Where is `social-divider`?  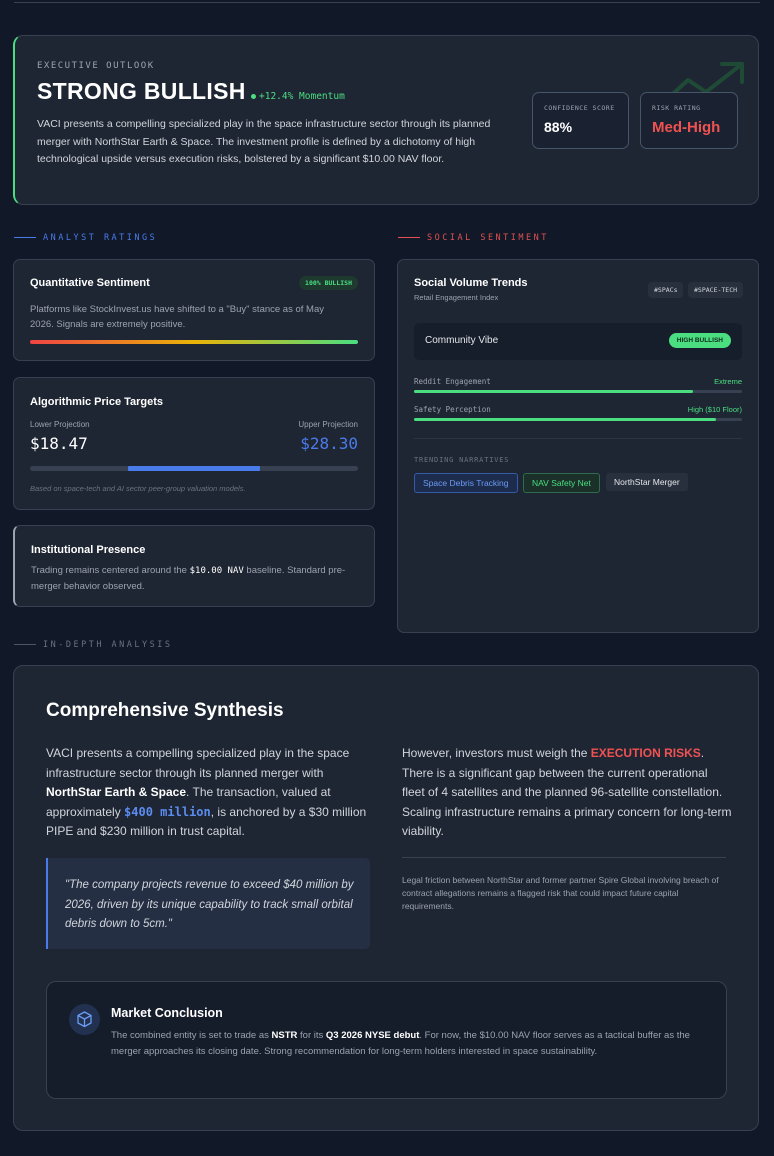 social-divider is located at coordinates (578, 438).